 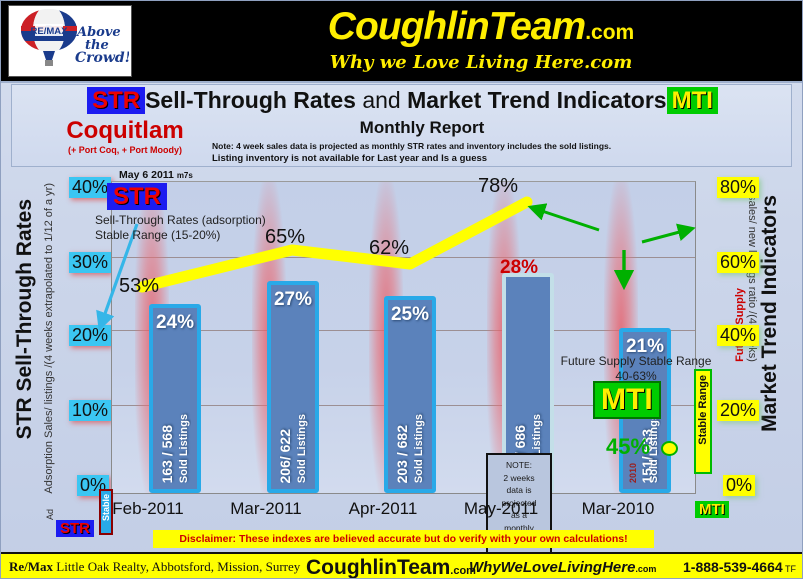 I want to click on footer-site-1: CoughlinTeam.com, so click(x=391, y=567).